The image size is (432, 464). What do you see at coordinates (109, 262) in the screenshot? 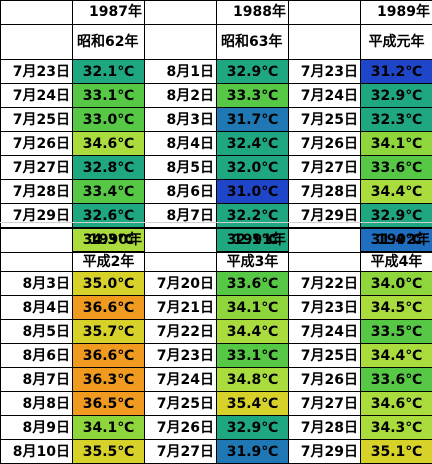
I see `era-header: 平成2年` at bounding box center [109, 262].